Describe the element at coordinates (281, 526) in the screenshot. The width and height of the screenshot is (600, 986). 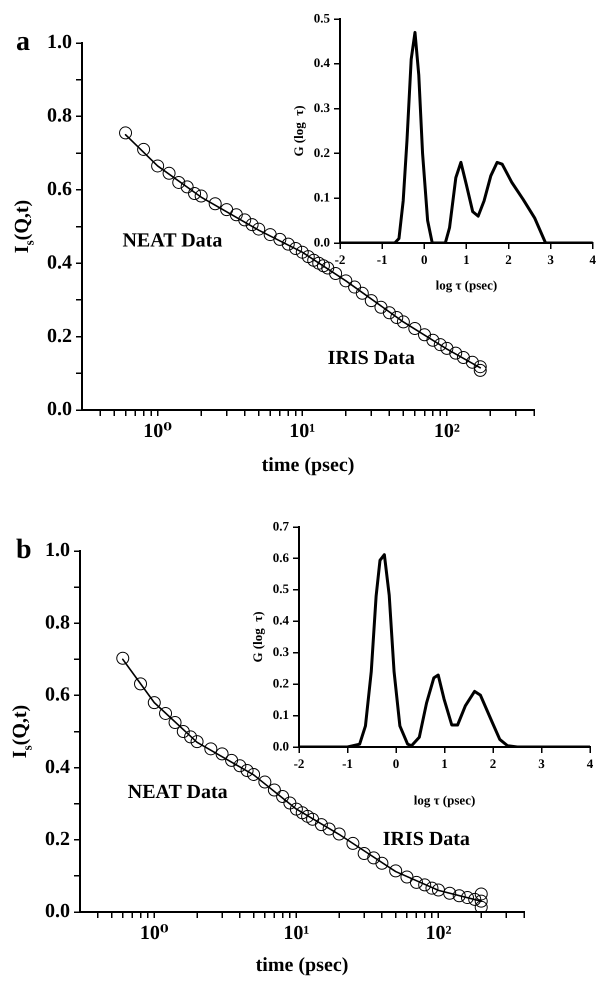
I see `y-tick-label: 0.7` at that location.